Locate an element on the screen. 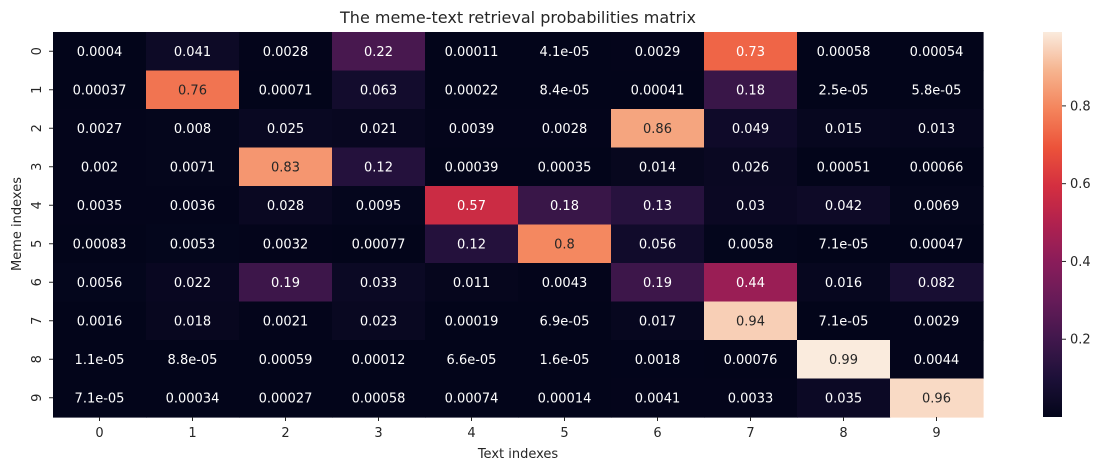  cell-label-r0-c6: 0.0029 is located at coordinates (658, 52).